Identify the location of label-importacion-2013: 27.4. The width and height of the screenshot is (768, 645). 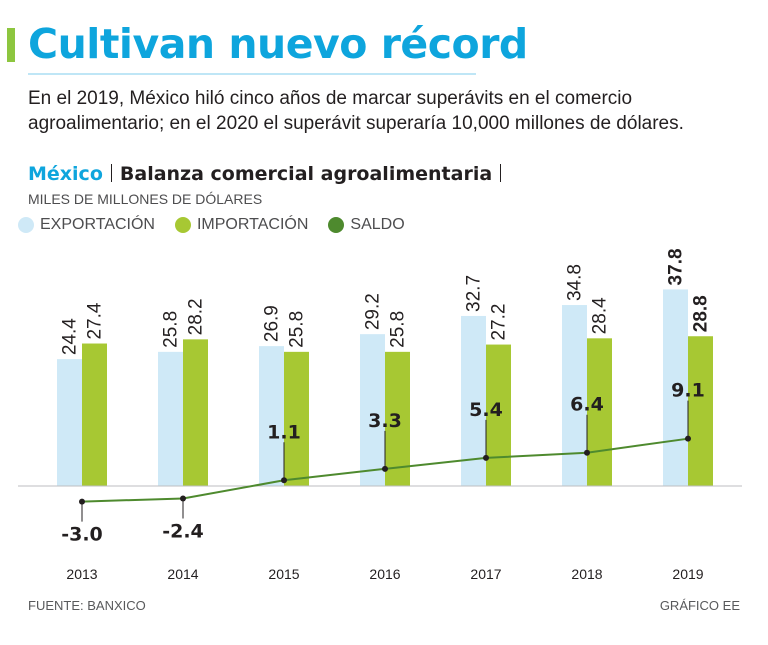
(95, 320).